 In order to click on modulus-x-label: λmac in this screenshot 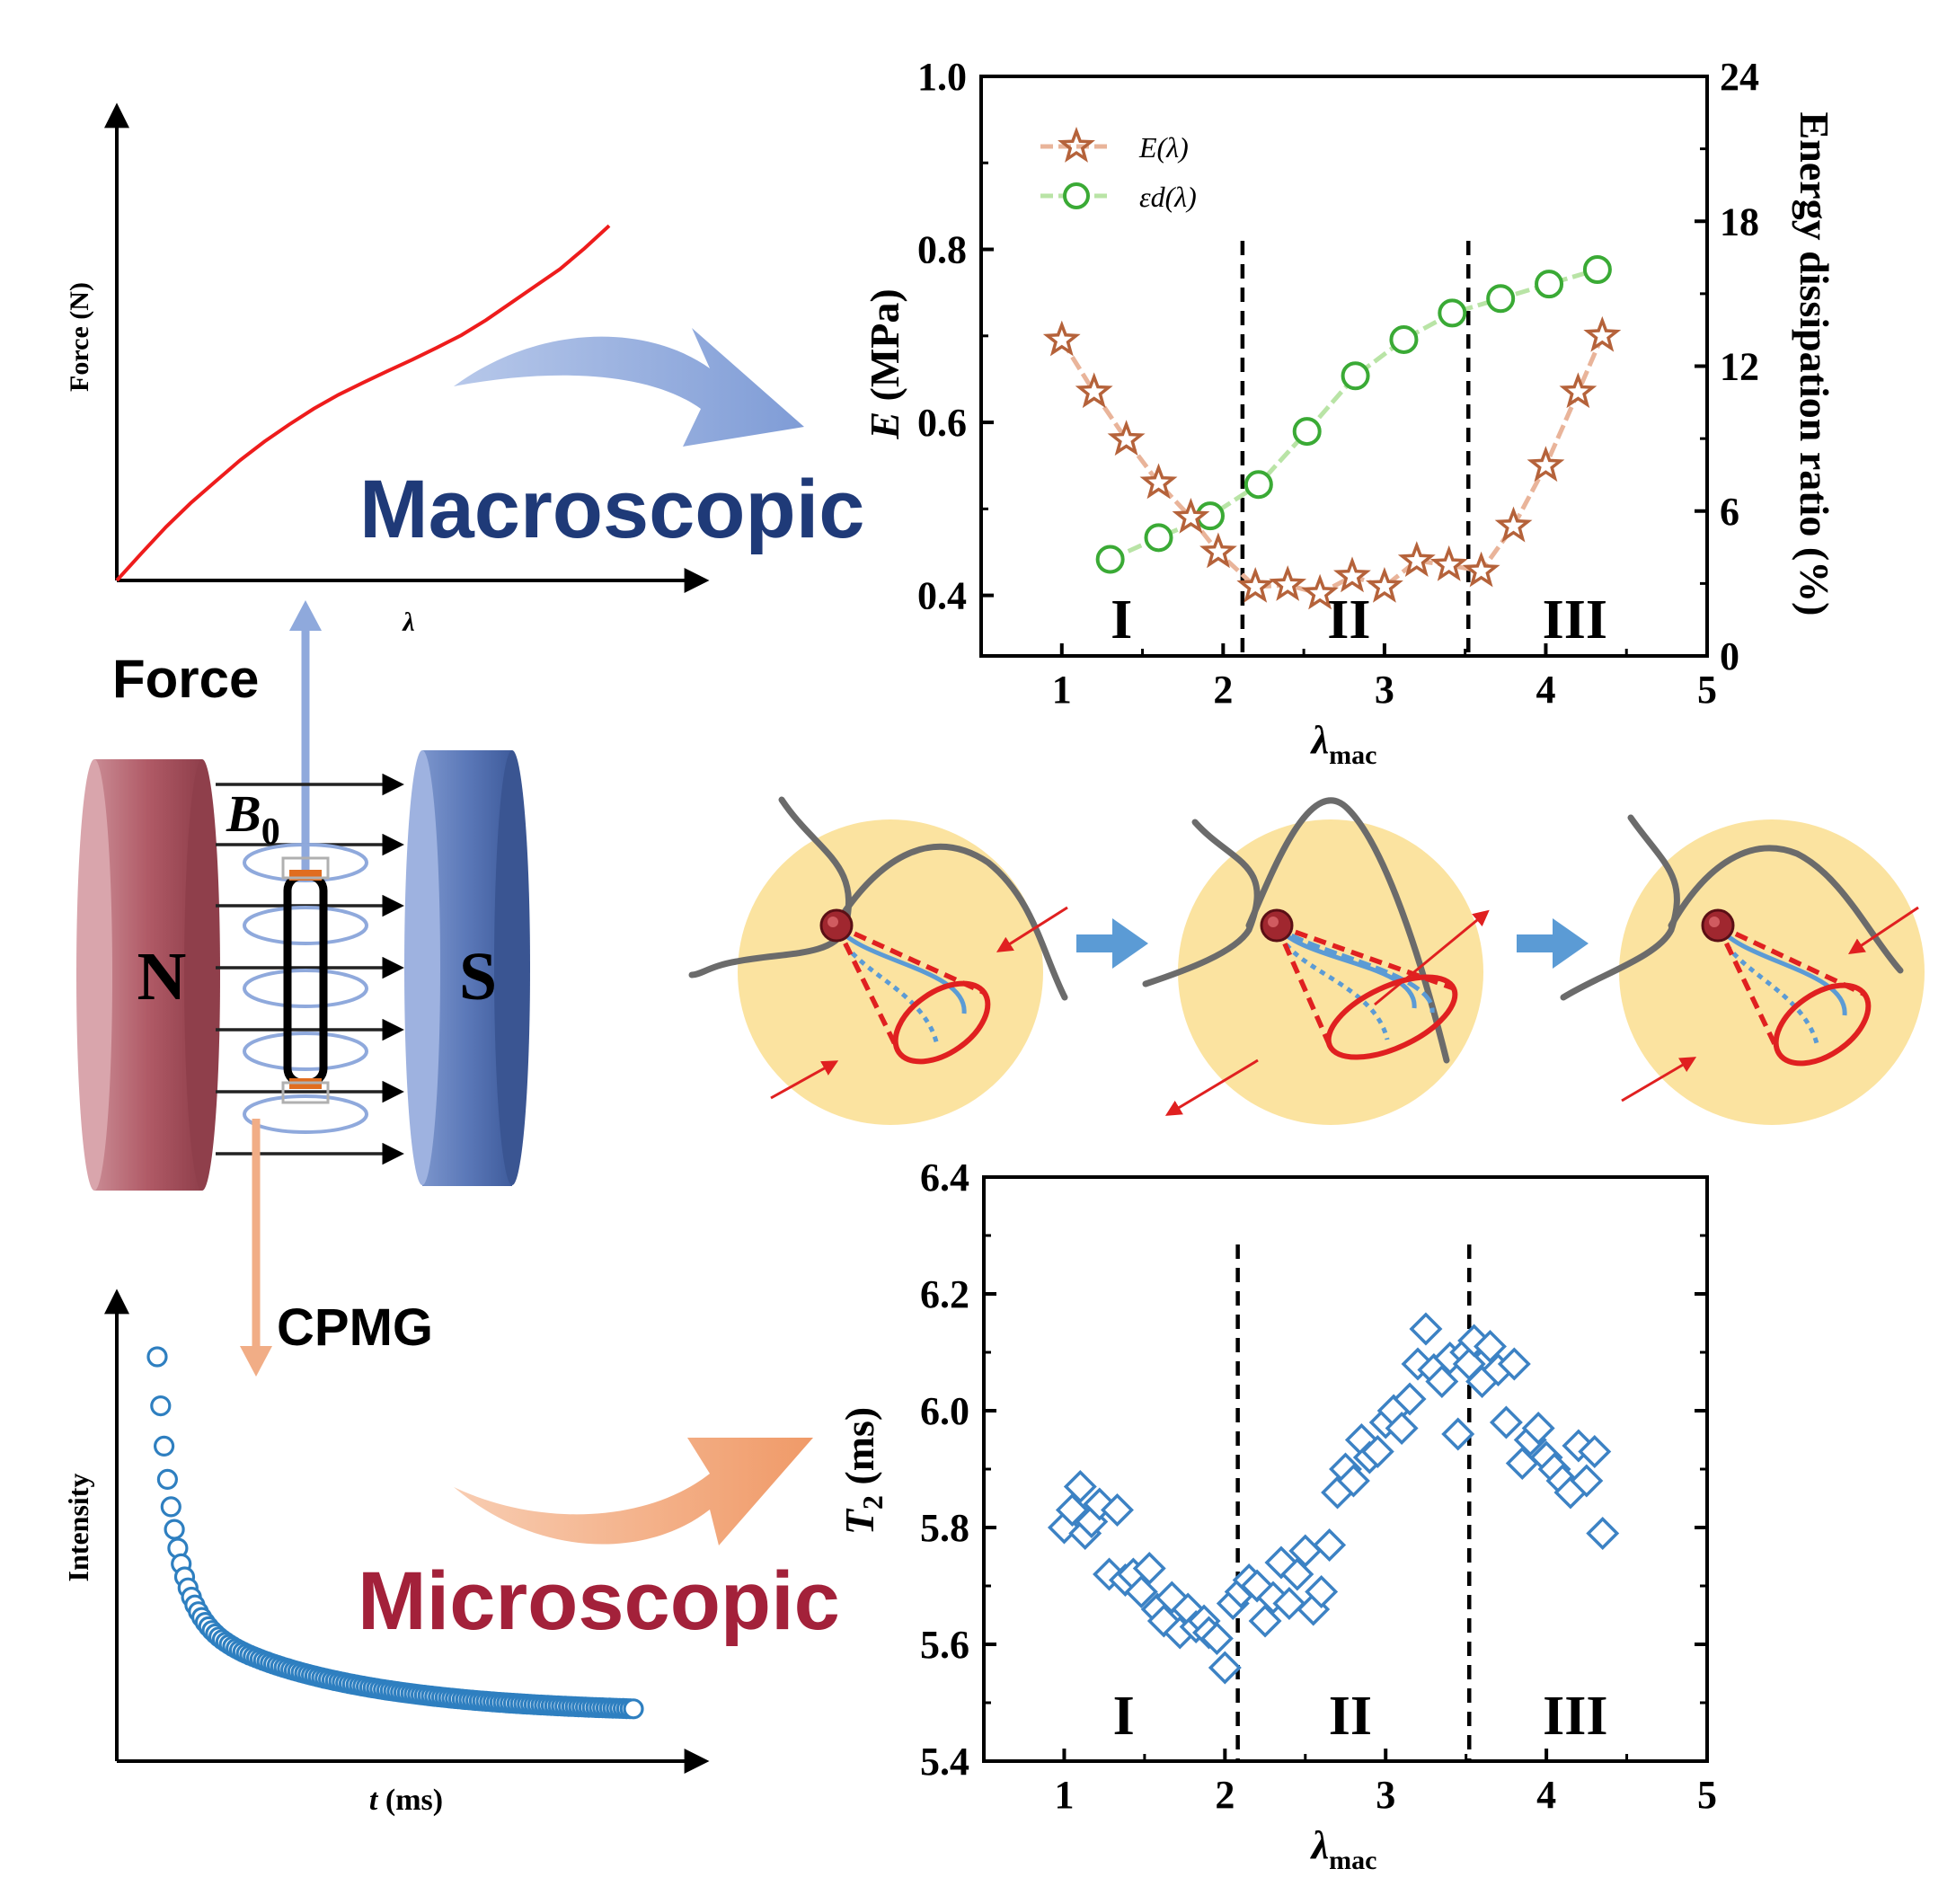, I will do `click(1343, 744)`.